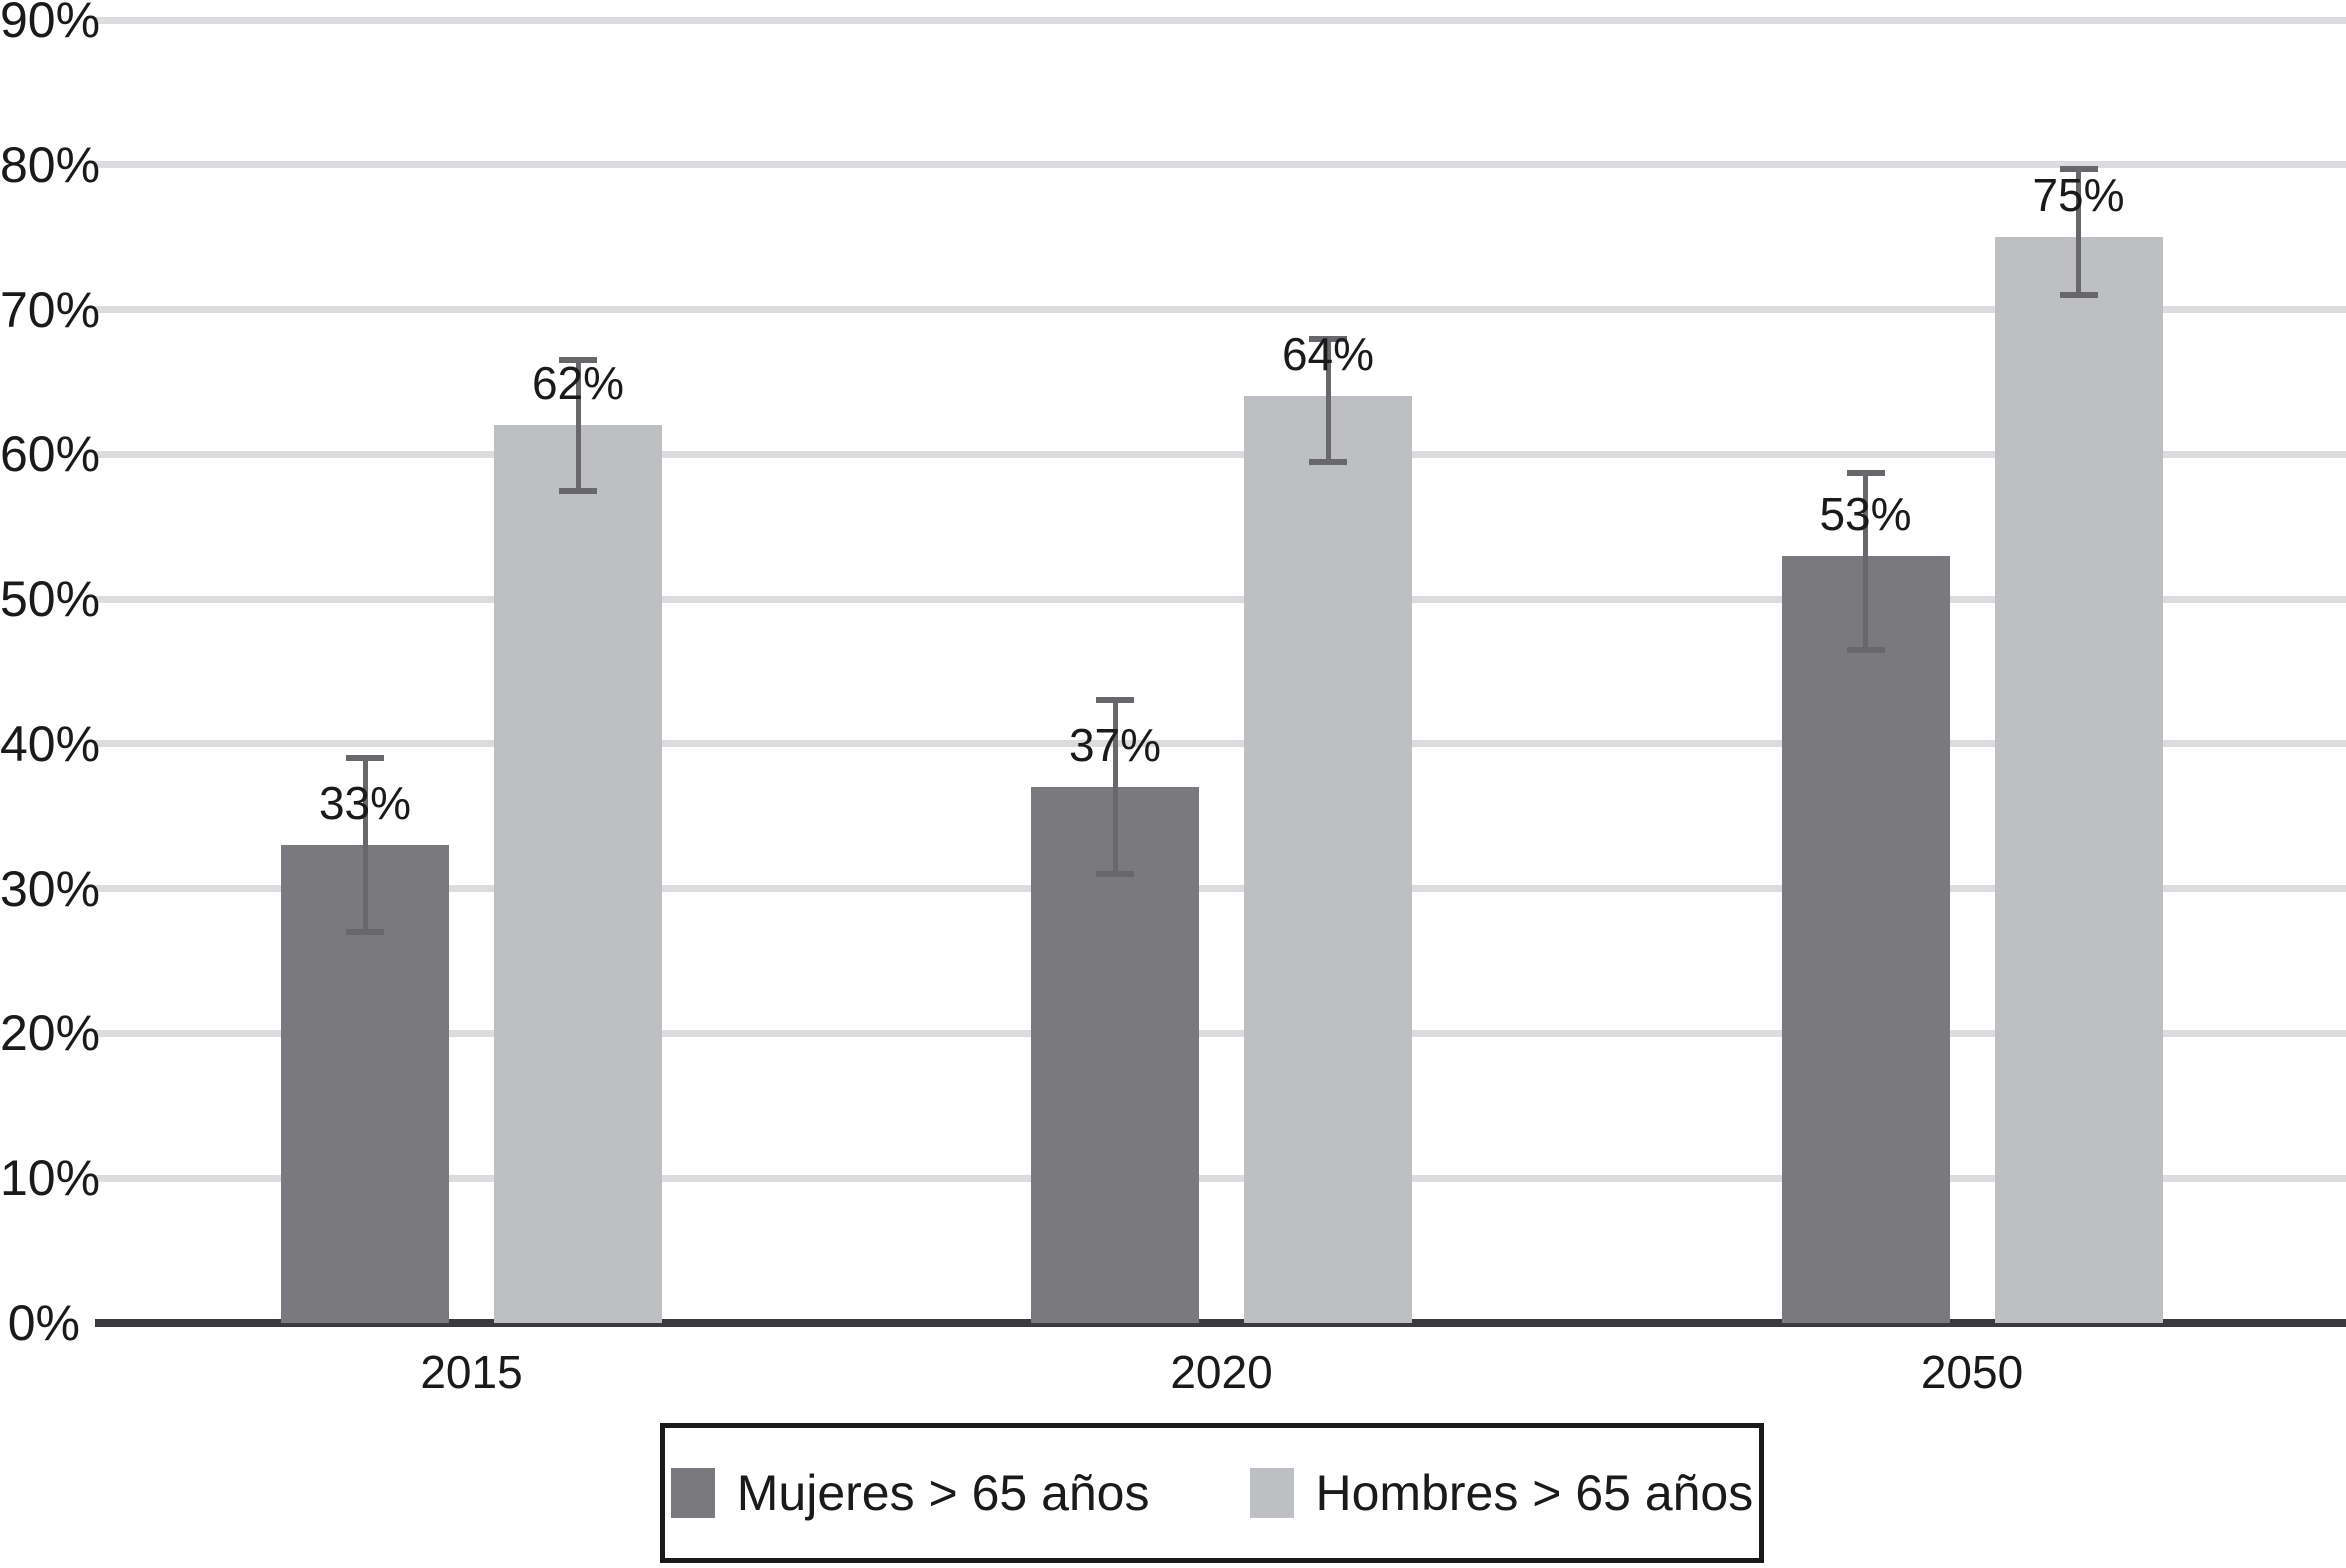 The height and width of the screenshot is (1568, 2346). Describe the element at coordinates (1220, 1323) in the screenshot. I see `x-axis-line` at that location.